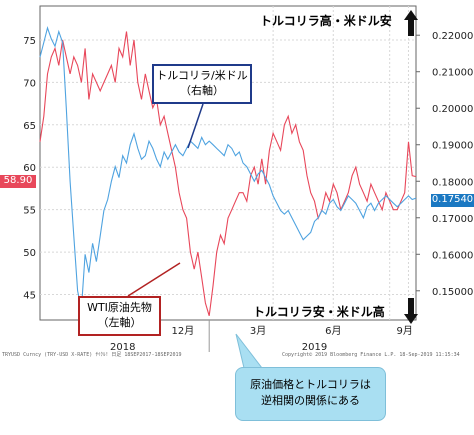 The height and width of the screenshot is (435, 474). Describe the element at coordinates (452, 182) in the screenshot. I see `right-tick-label: 0.18000` at that location.